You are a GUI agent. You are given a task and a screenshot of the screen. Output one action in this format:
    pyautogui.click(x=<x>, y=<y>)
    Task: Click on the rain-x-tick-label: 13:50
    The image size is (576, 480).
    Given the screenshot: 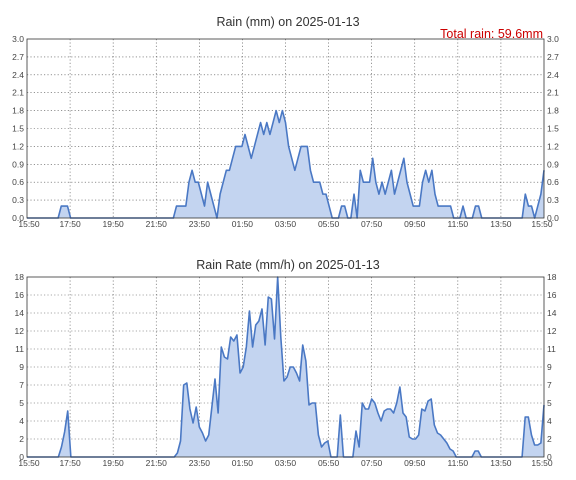 What is the action you would take?
    pyautogui.click(x=501, y=224)
    